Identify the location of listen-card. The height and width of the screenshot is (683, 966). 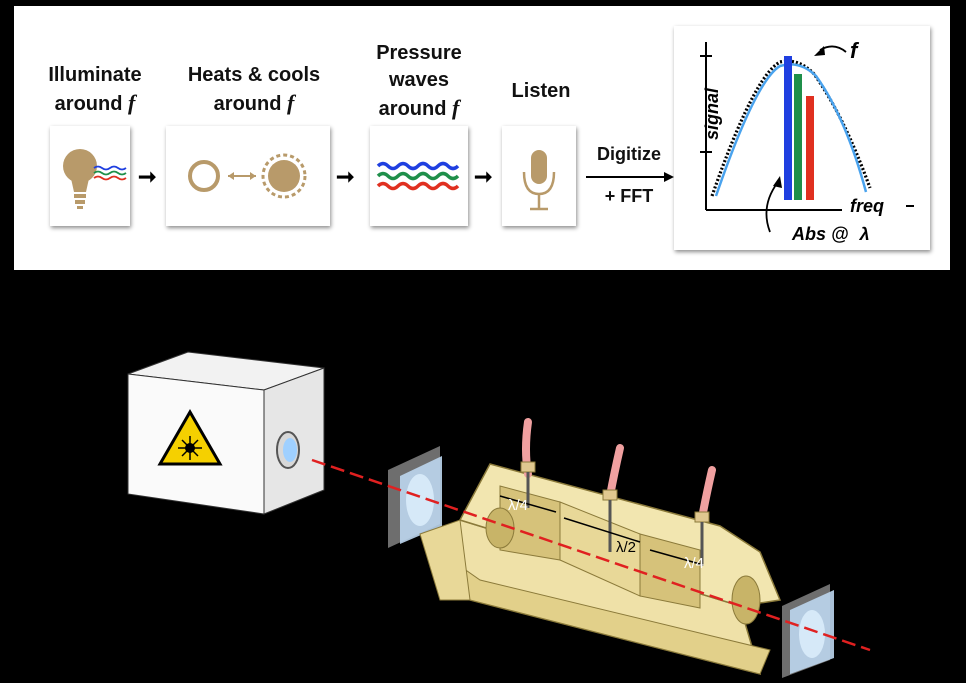
(539, 176).